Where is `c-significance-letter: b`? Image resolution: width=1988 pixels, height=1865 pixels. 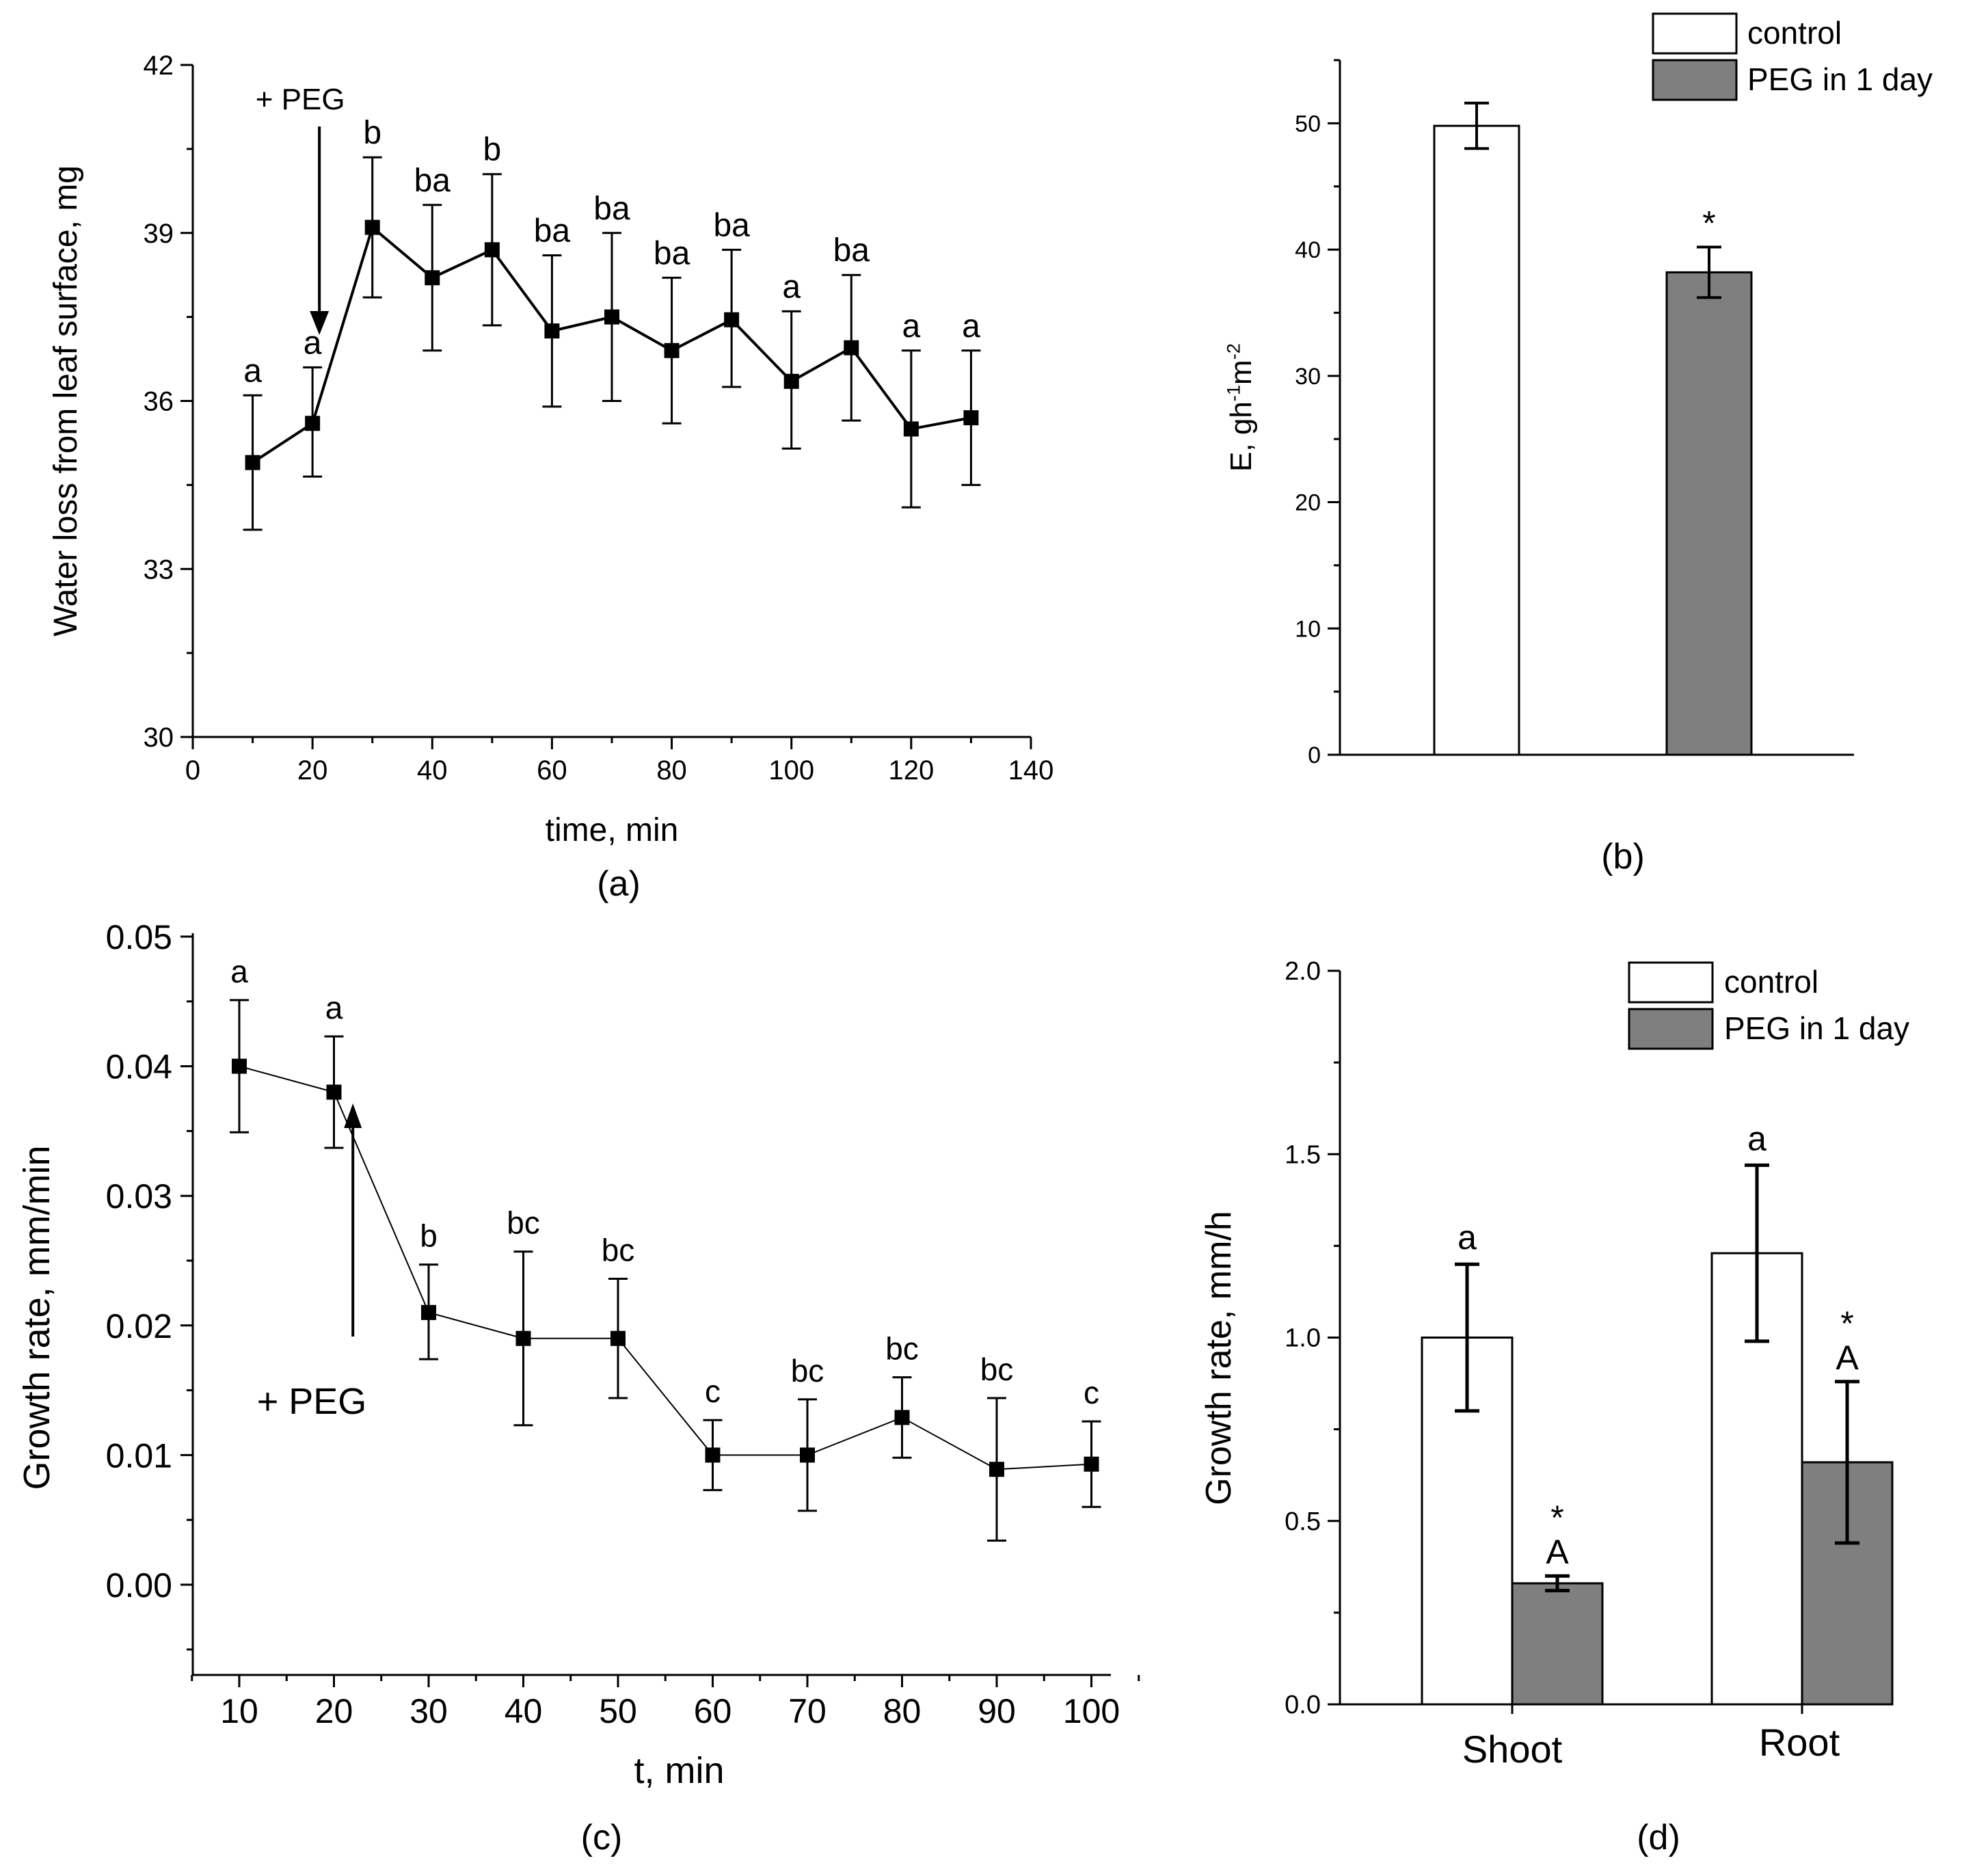 c-significance-letter: b is located at coordinates (429, 1236).